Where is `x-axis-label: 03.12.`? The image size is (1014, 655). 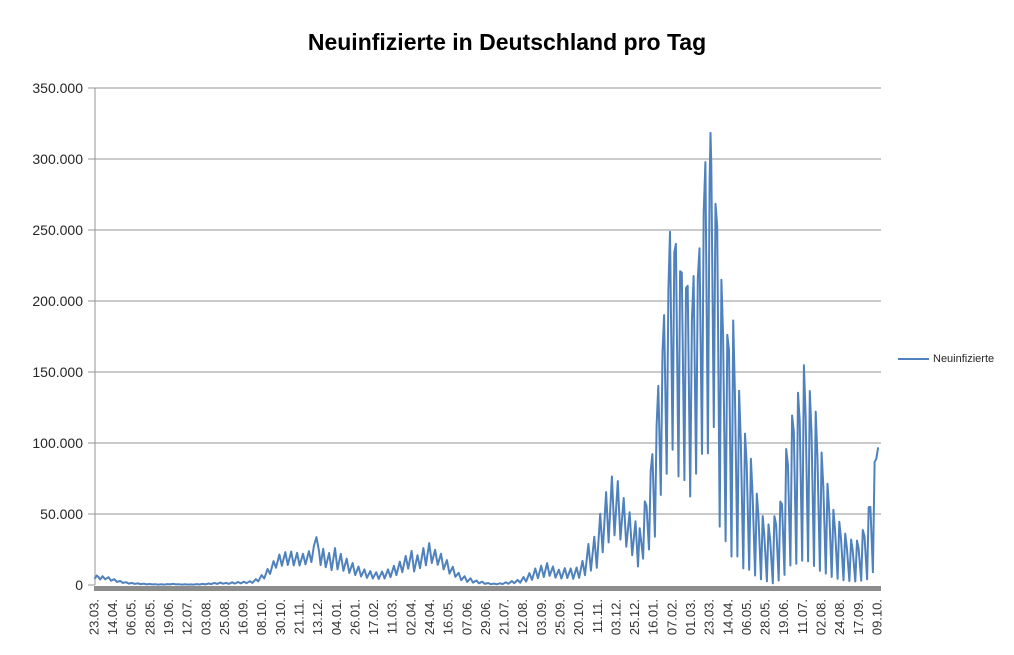 x-axis-label: 03.12. is located at coordinates (615, 617).